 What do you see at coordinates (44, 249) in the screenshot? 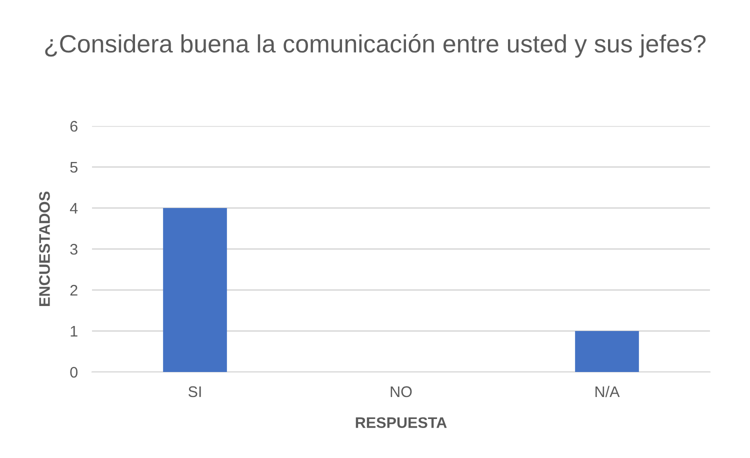
I see `y-axis-title: ENCUESTADOS` at bounding box center [44, 249].